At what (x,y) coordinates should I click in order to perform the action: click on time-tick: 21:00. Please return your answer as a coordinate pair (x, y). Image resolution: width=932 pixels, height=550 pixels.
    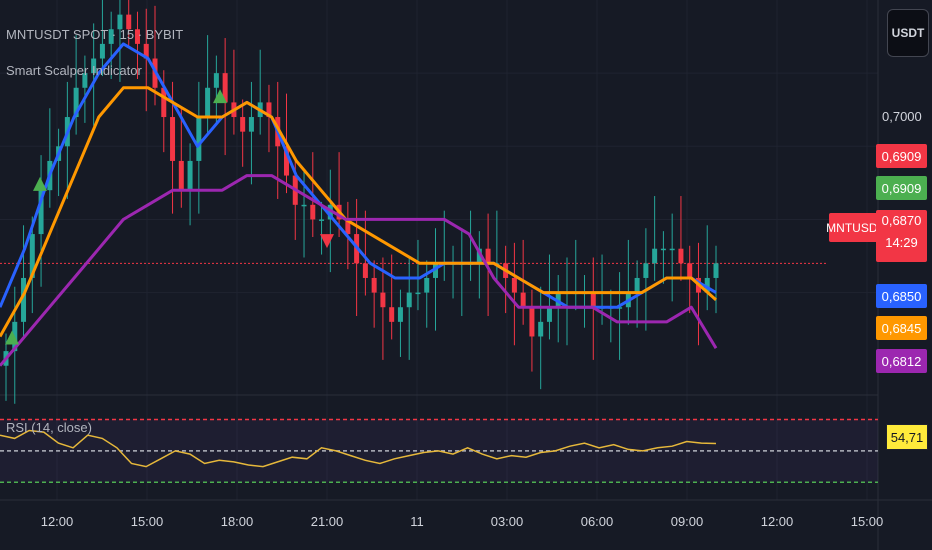
    Looking at the image, I should click on (327, 521).